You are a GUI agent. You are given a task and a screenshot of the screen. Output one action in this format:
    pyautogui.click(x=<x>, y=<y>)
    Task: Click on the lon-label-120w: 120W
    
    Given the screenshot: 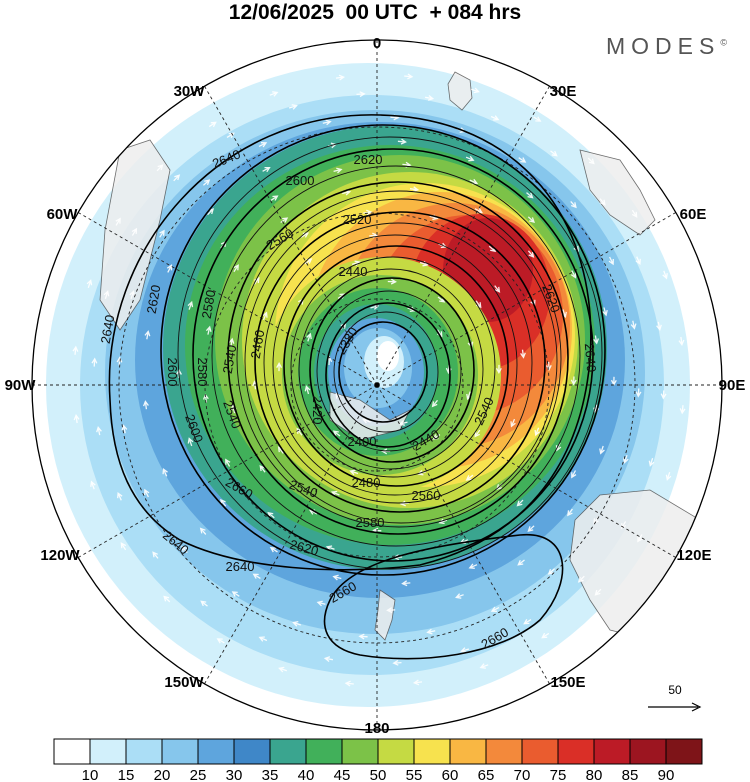 What is the action you would take?
    pyautogui.click(x=60, y=555)
    